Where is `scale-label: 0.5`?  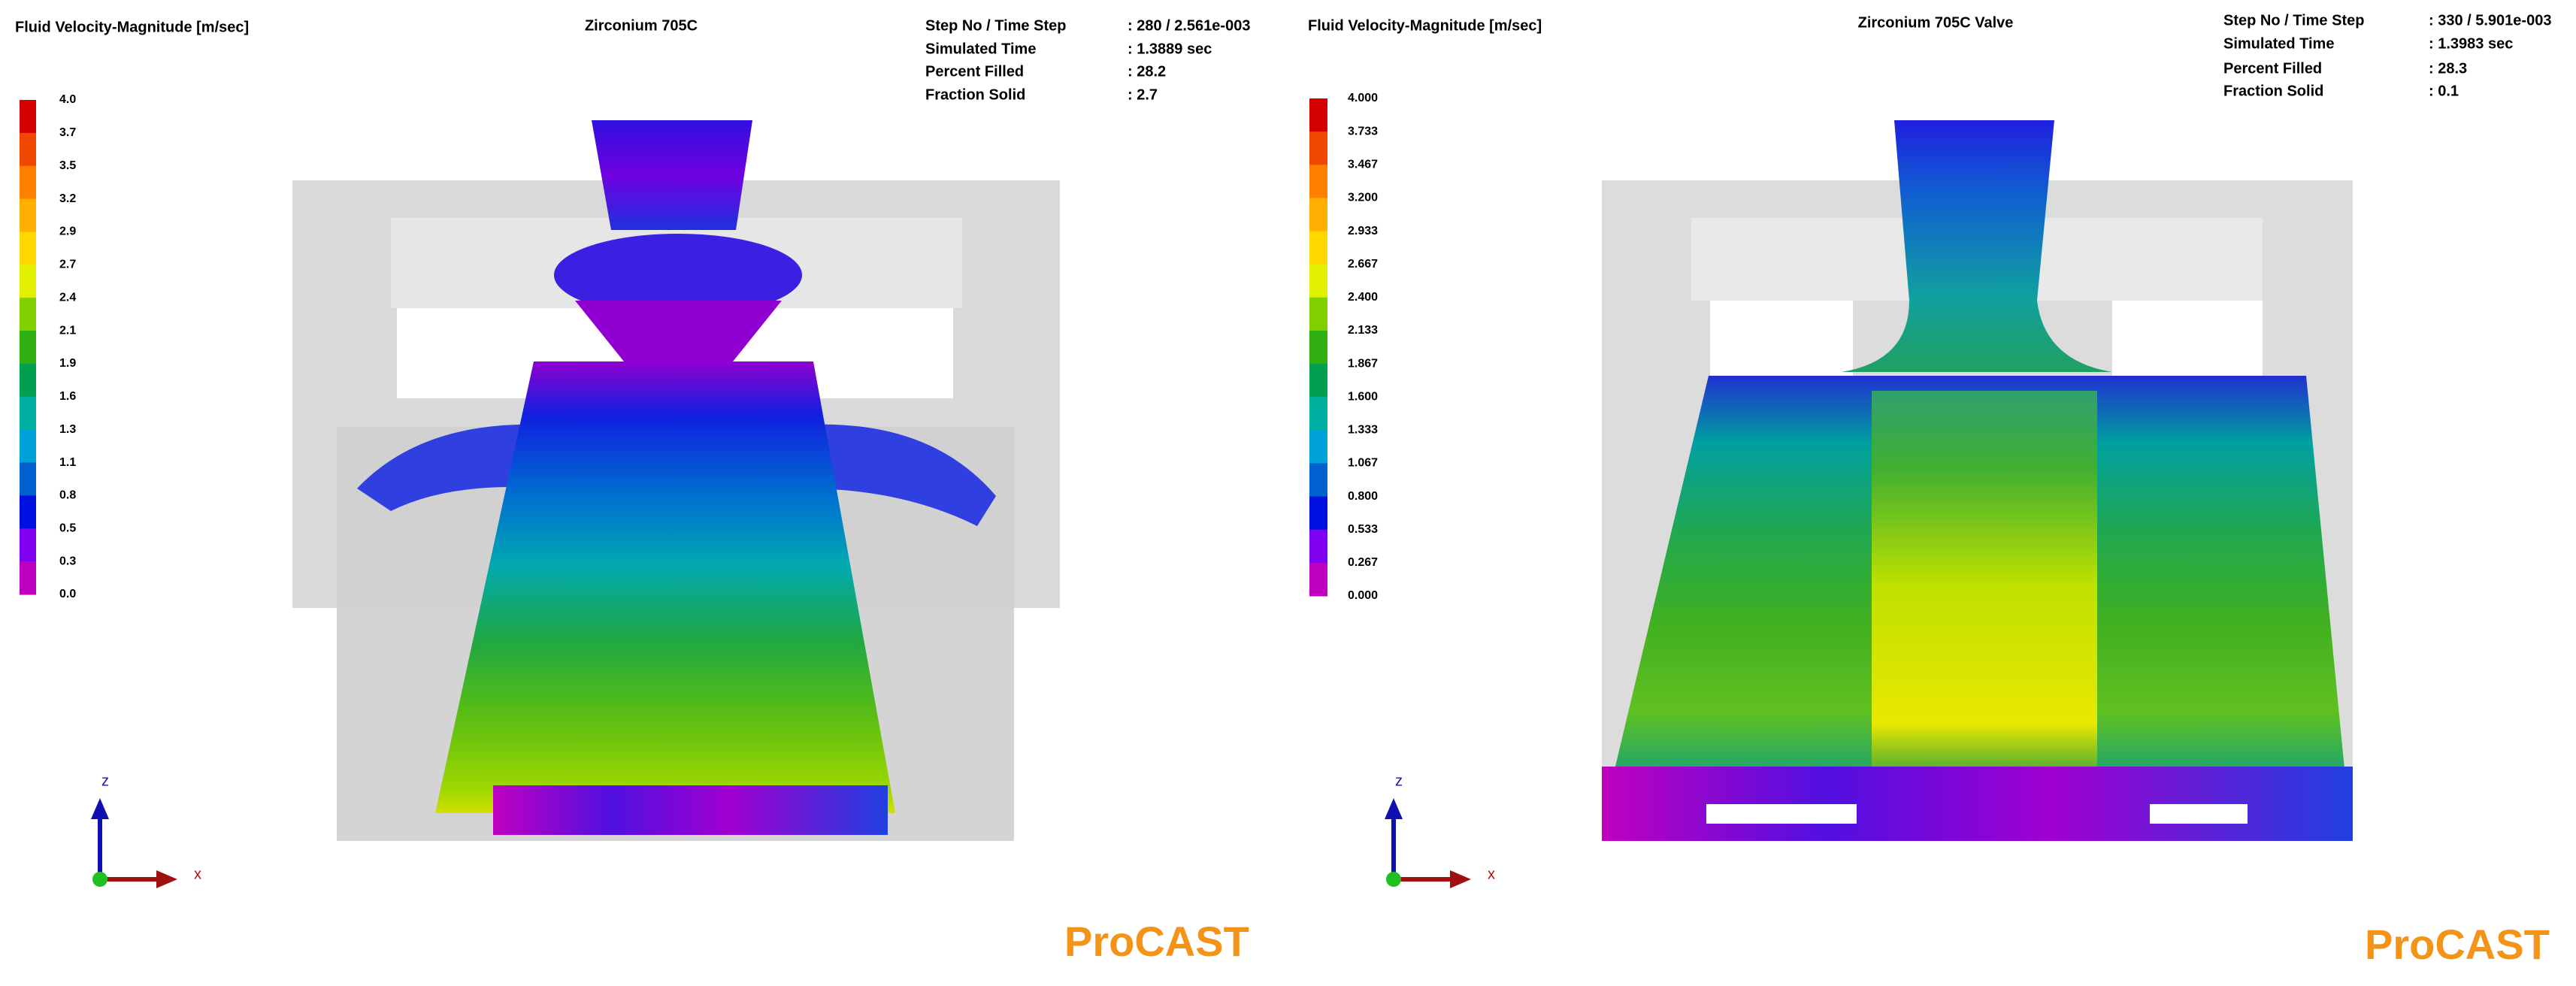 scale-label: 0.5 is located at coordinates (67, 528).